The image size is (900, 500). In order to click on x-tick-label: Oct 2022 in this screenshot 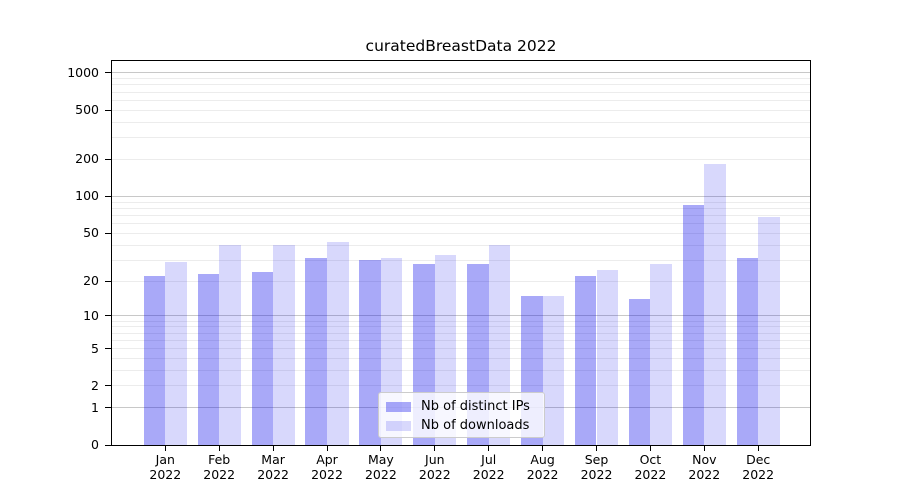, I will do `click(650, 467)`.